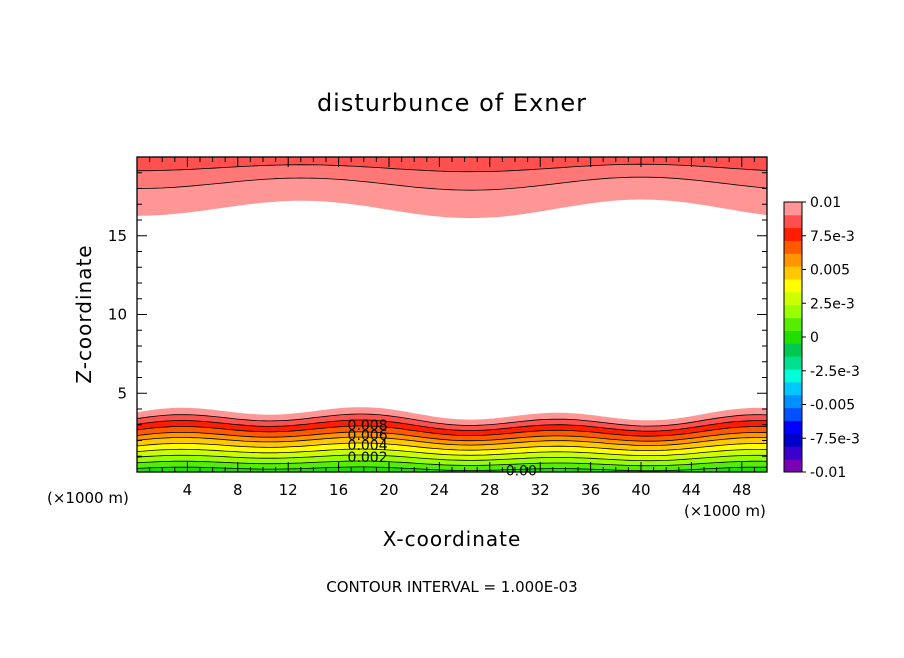  I want to click on contour-interval-note: CONTOUR INTERVAL = 1.000E-03, so click(451, 587).